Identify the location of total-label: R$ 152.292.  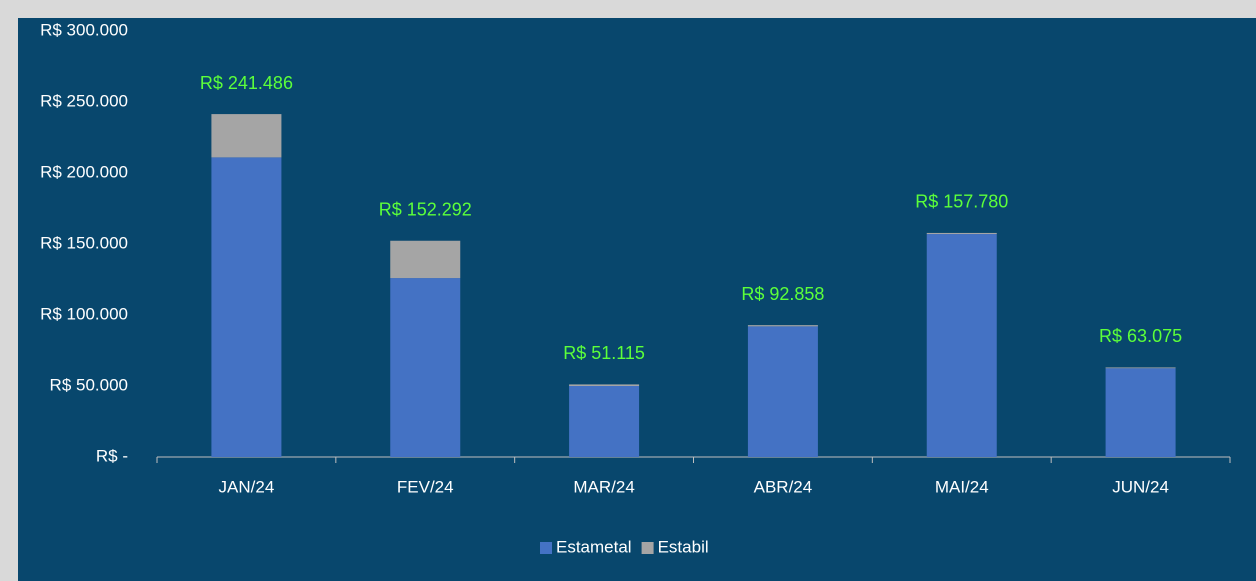
(425, 209).